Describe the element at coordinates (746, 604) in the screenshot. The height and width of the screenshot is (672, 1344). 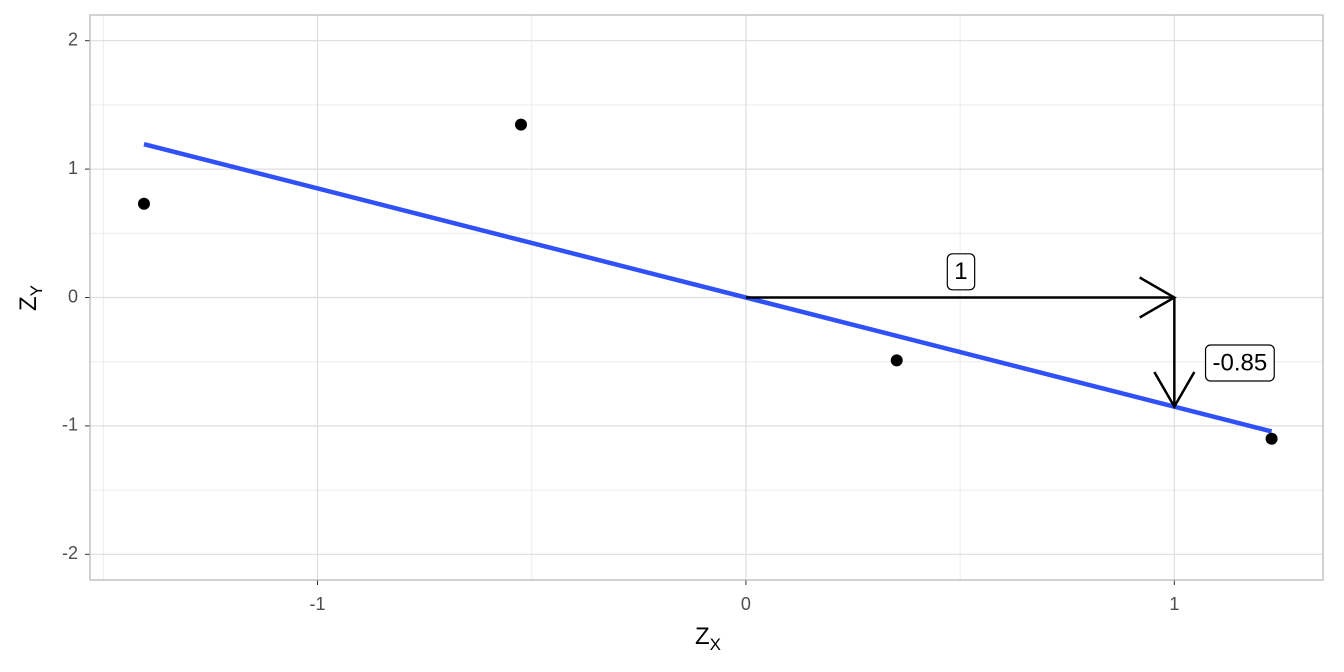
I see `x-tick-label: 0` at that location.